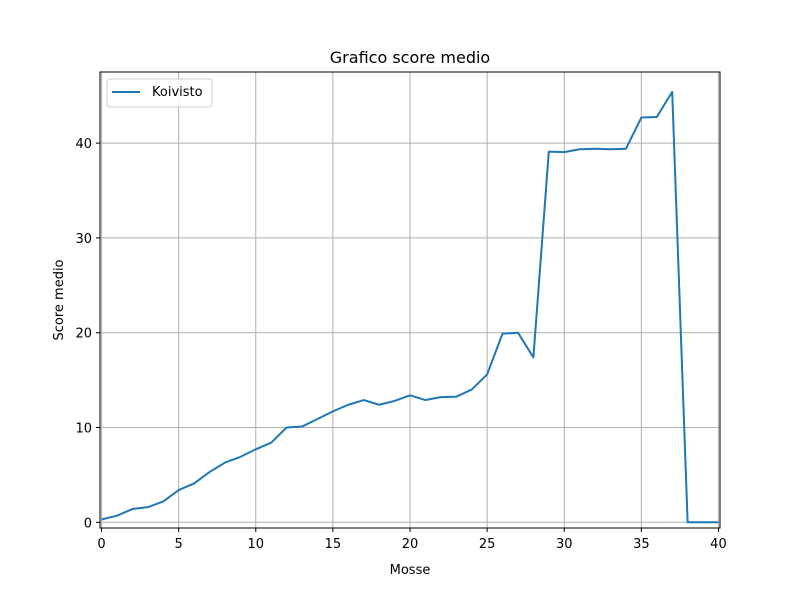  Describe the element at coordinates (83, 334) in the screenshot. I see `y-tick-label: 20` at that location.